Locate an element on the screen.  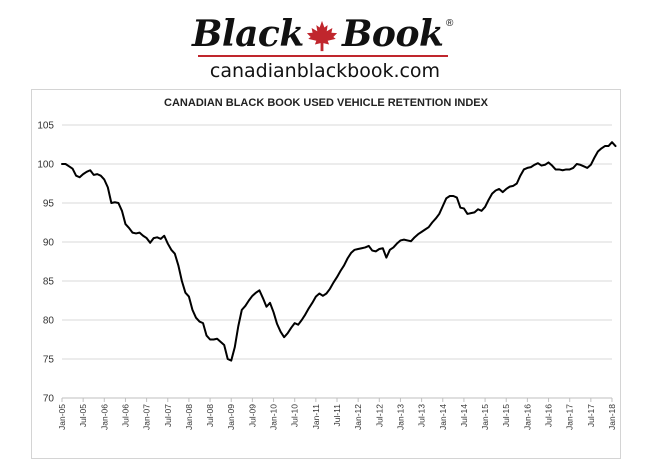
brand-url: canadianblackbook.com is located at coordinates (325, 71).